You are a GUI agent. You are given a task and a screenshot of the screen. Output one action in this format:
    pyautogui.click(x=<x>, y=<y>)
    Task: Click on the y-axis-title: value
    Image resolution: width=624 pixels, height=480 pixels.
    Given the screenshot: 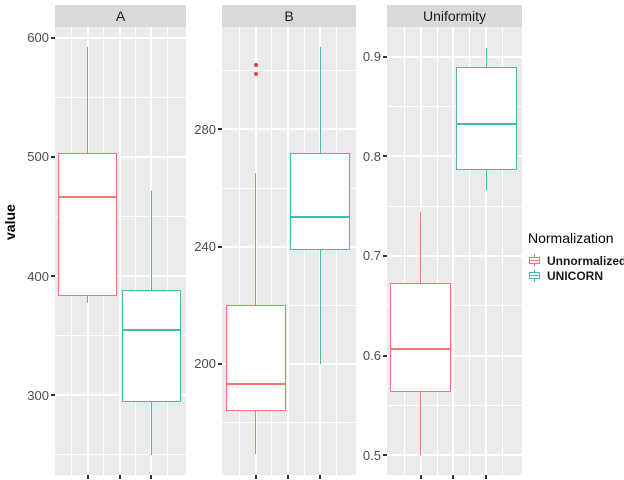 What is the action you would take?
    pyautogui.click(x=10, y=222)
    